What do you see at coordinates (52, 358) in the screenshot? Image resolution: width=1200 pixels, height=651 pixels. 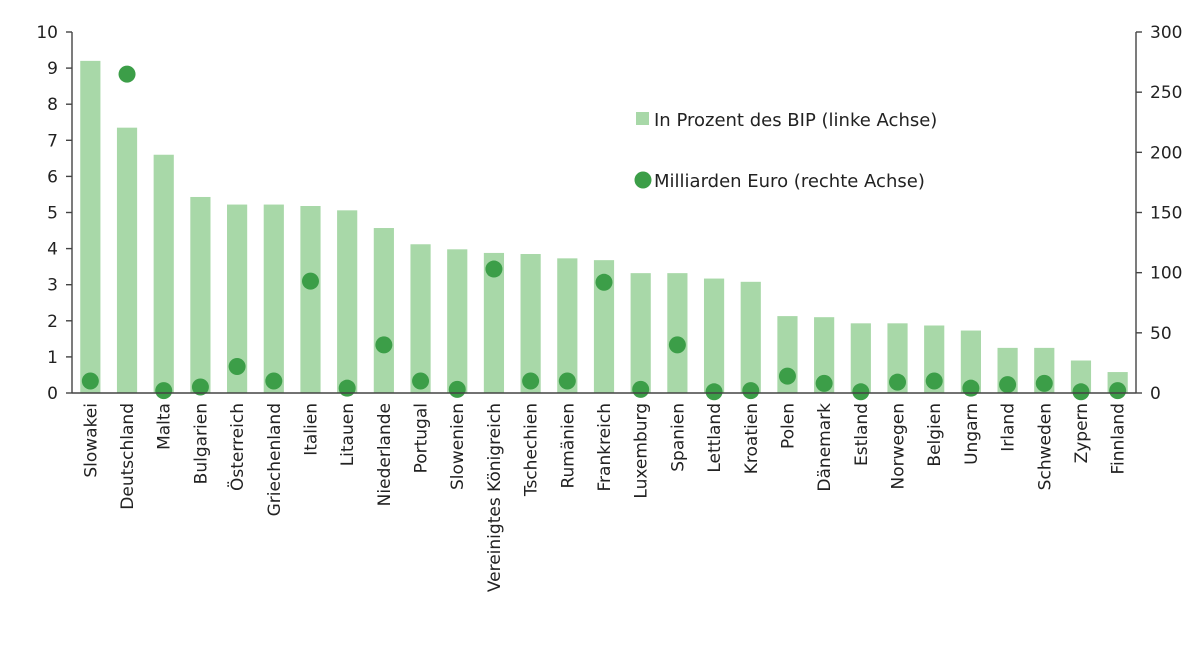 I see `left-tick-label-1: 1` at bounding box center [52, 358].